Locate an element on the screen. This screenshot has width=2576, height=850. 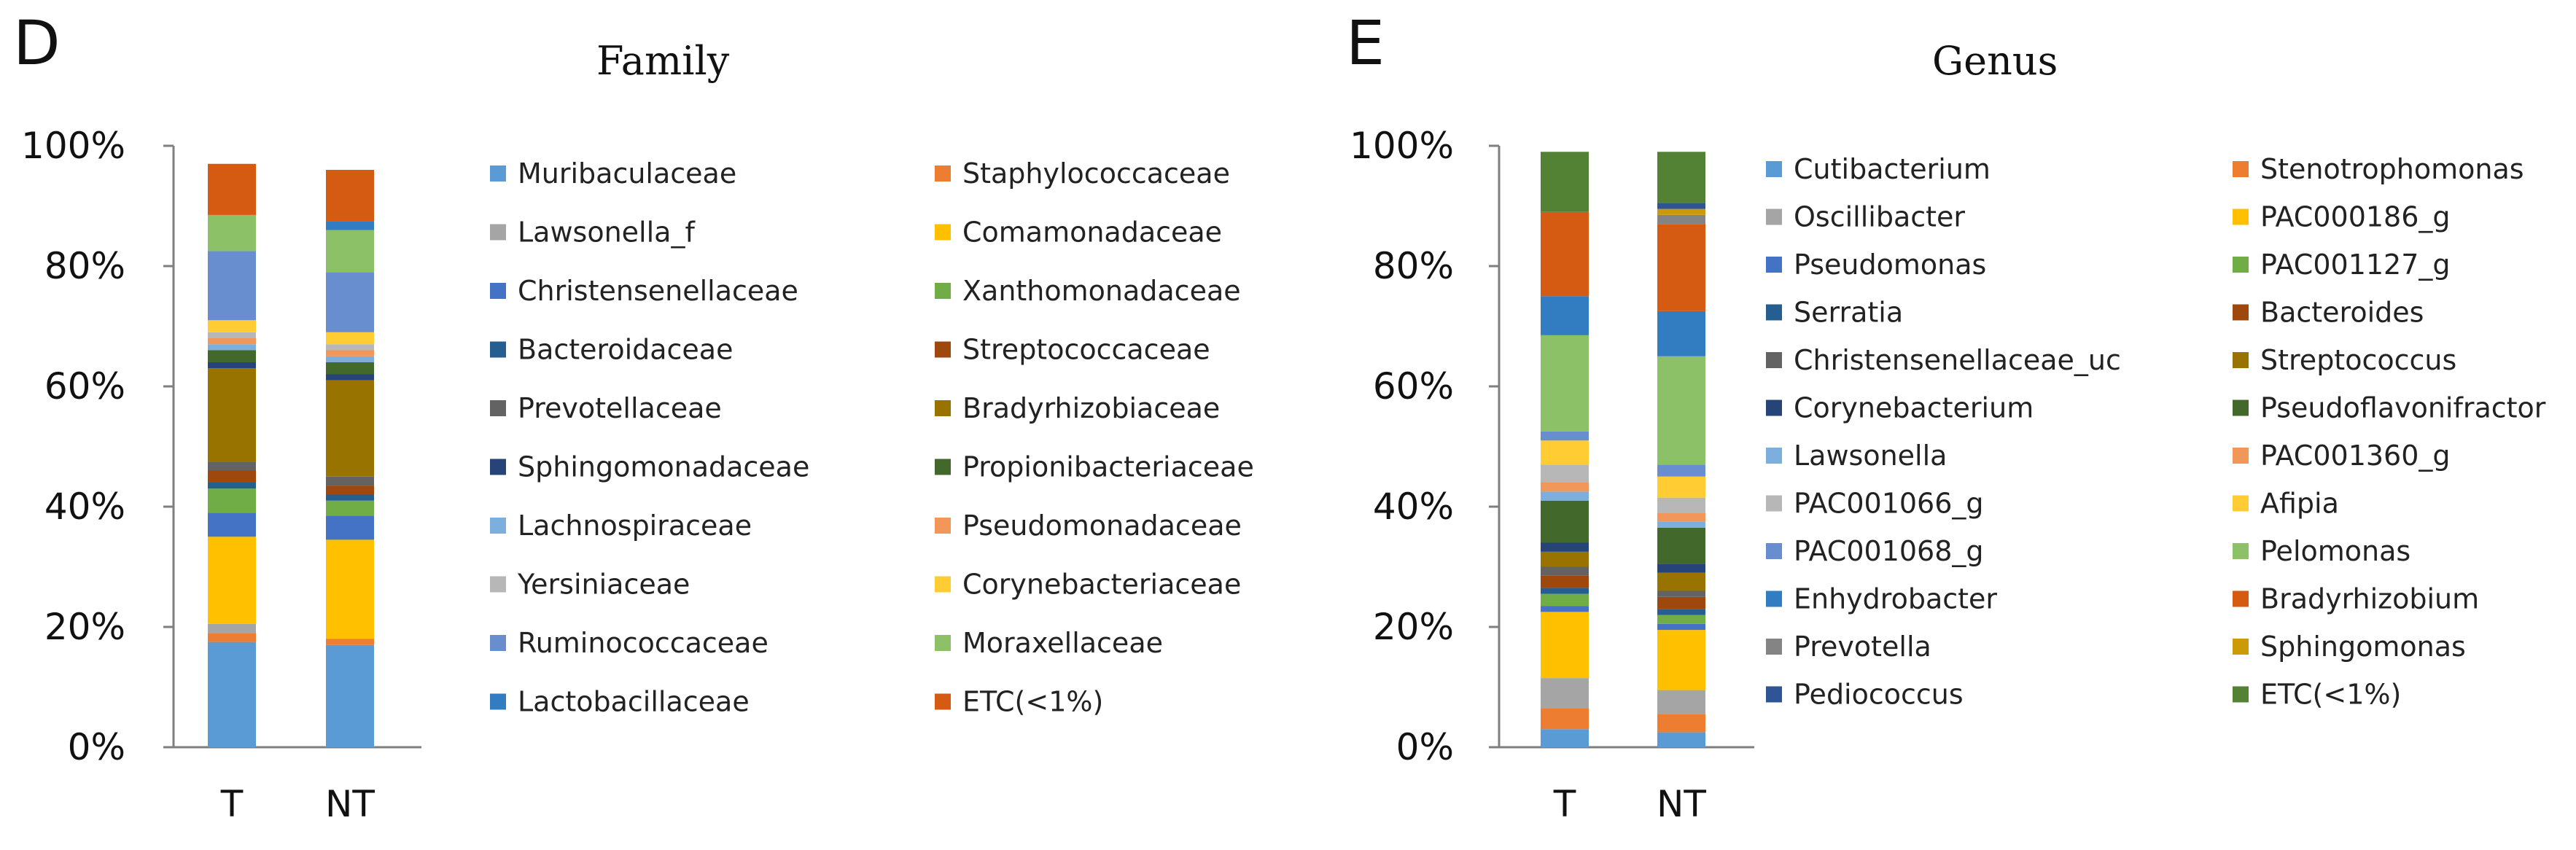
legend-label: Stenotrophomonas is located at coordinates (2392, 169).